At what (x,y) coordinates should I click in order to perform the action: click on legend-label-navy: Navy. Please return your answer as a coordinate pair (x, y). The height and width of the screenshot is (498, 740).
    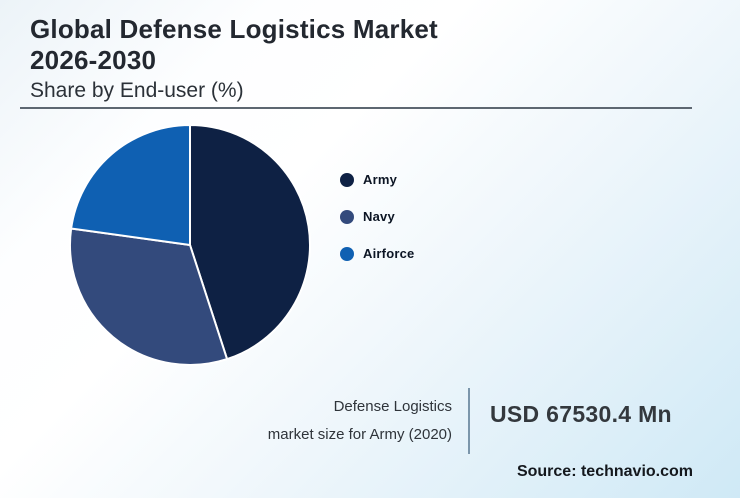
    Looking at the image, I should click on (379, 216).